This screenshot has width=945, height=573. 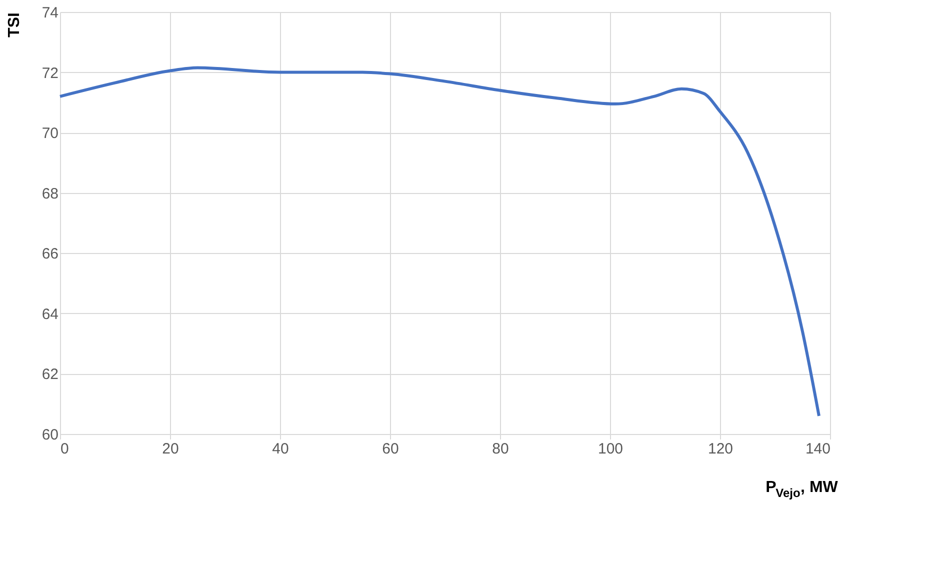 I want to click on x-tick-label: 20, so click(x=170, y=449).